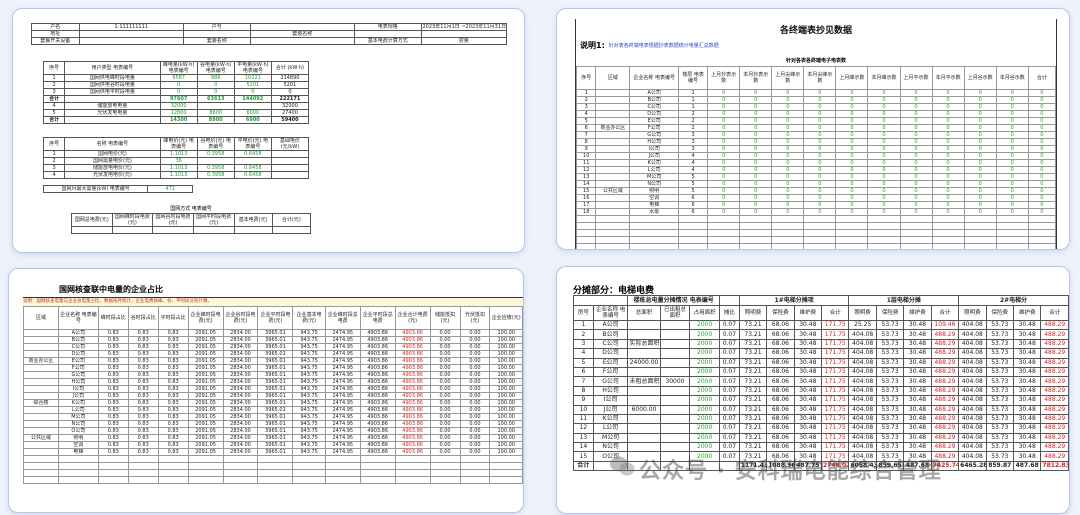 Image resolution: width=1080 pixels, height=515 pixels. I want to click on cell: M公司, so click(654, 177).